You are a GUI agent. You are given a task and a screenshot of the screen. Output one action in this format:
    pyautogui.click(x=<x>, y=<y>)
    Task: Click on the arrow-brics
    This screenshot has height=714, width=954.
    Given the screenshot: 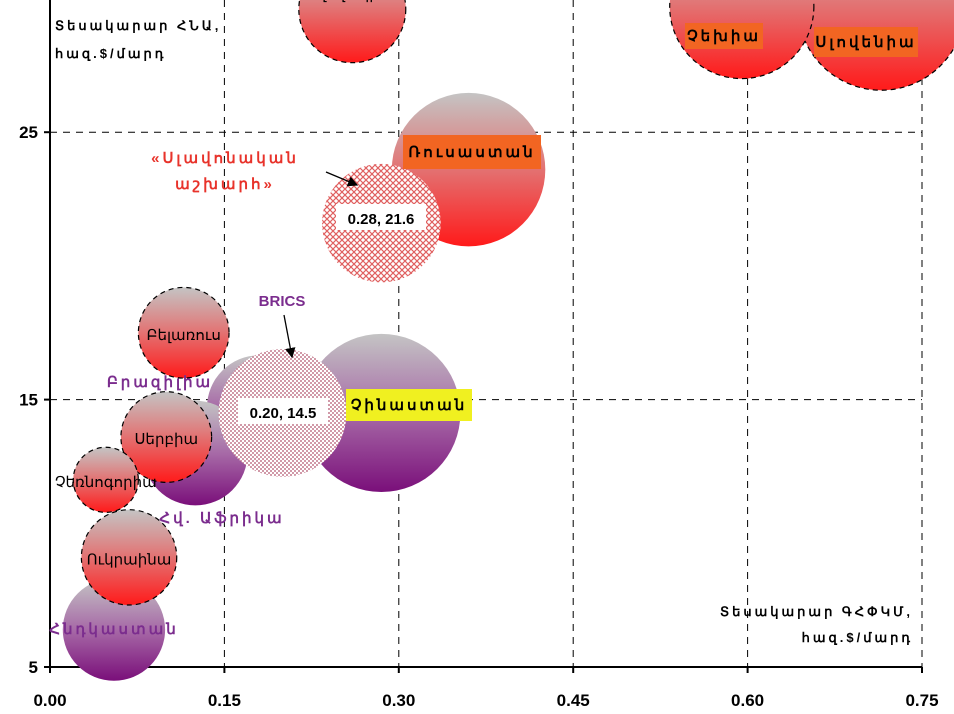 What is the action you would take?
    pyautogui.click(x=289, y=336)
    